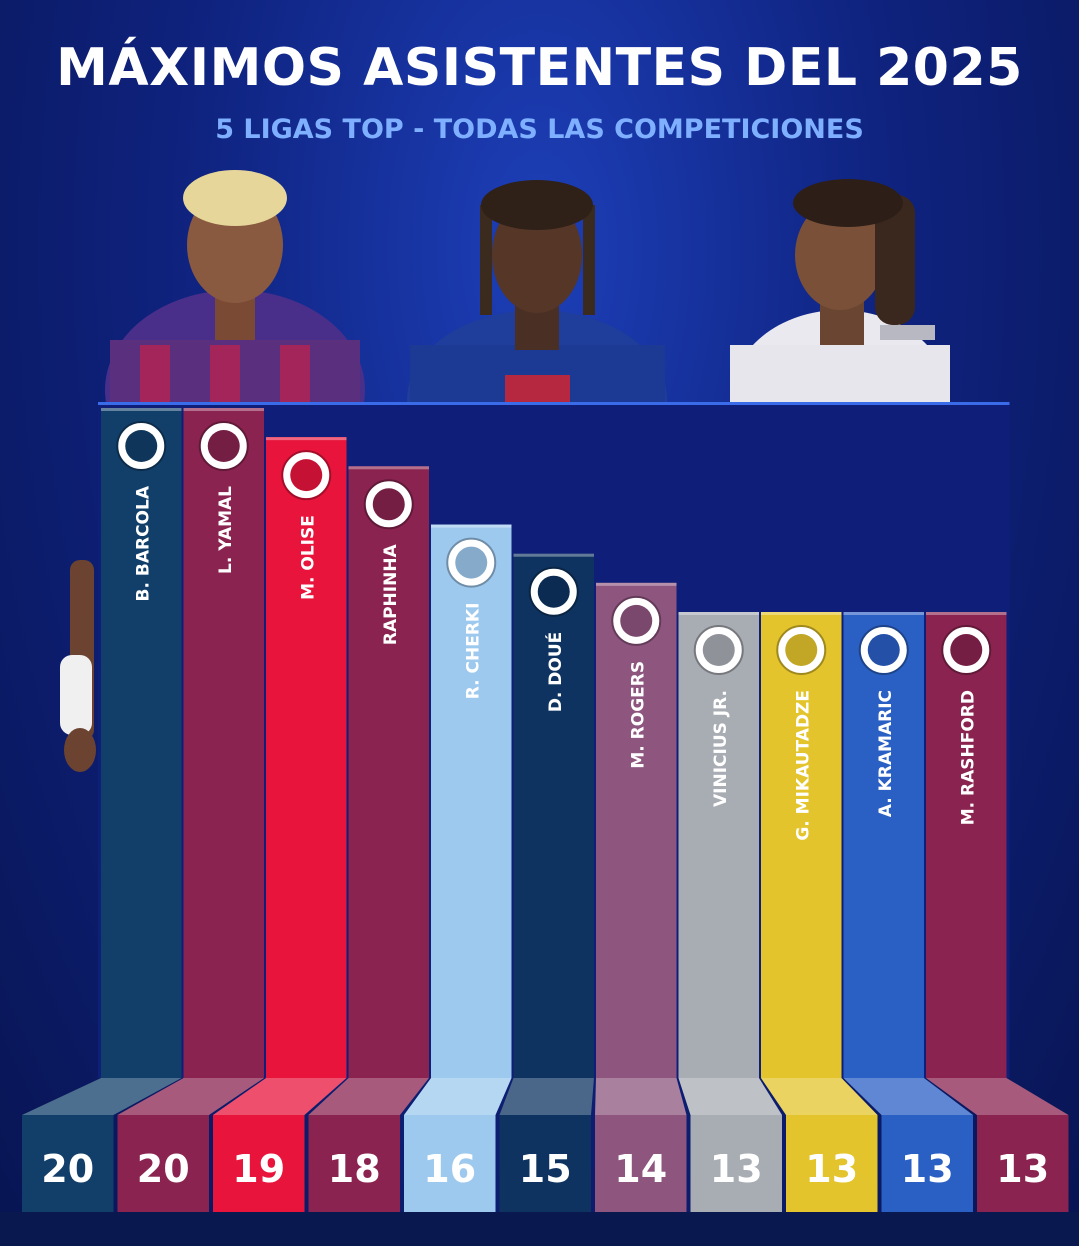 The height and width of the screenshot is (1246, 1079). What do you see at coordinates (721, 748) in the screenshot?
I see `player-label-7: VINICIUS JR.` at bounding box center [721, 748].